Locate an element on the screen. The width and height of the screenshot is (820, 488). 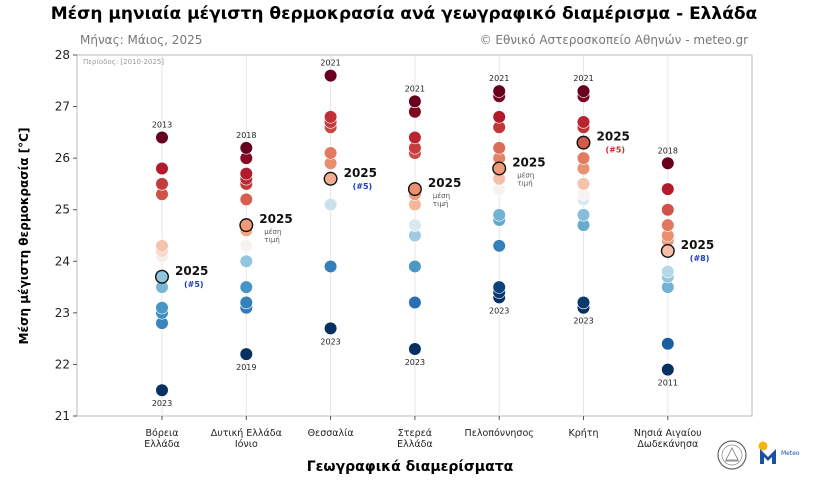
x-tick-label: Δυτική Ελλάδα is located at coordinates (246, 433).